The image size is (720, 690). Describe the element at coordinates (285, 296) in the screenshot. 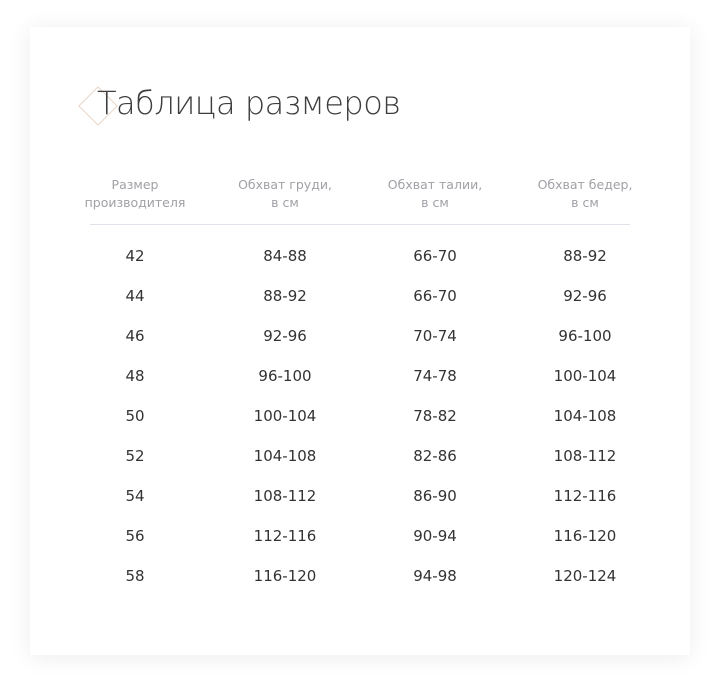

I see `cell-chest: 88-92` at that location.